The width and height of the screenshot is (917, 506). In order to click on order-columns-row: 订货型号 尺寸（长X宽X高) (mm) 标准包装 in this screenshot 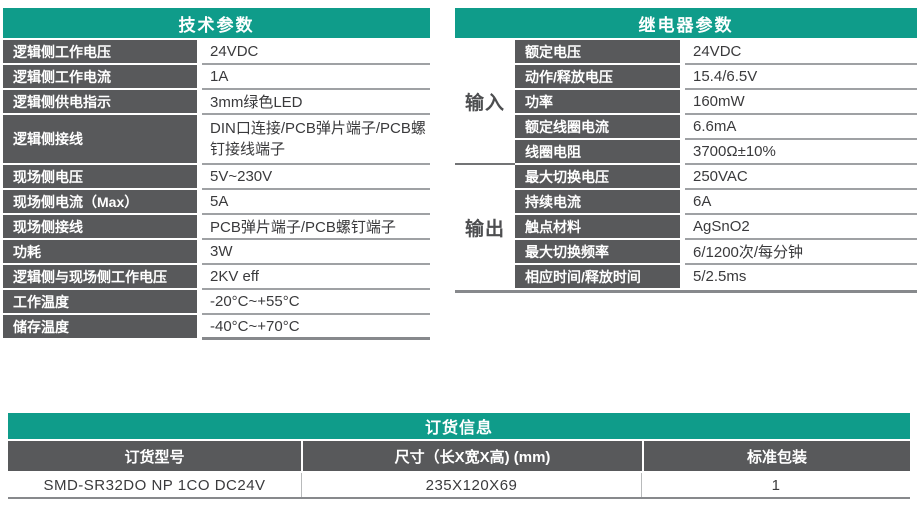, I will do `click(459, 456)`.